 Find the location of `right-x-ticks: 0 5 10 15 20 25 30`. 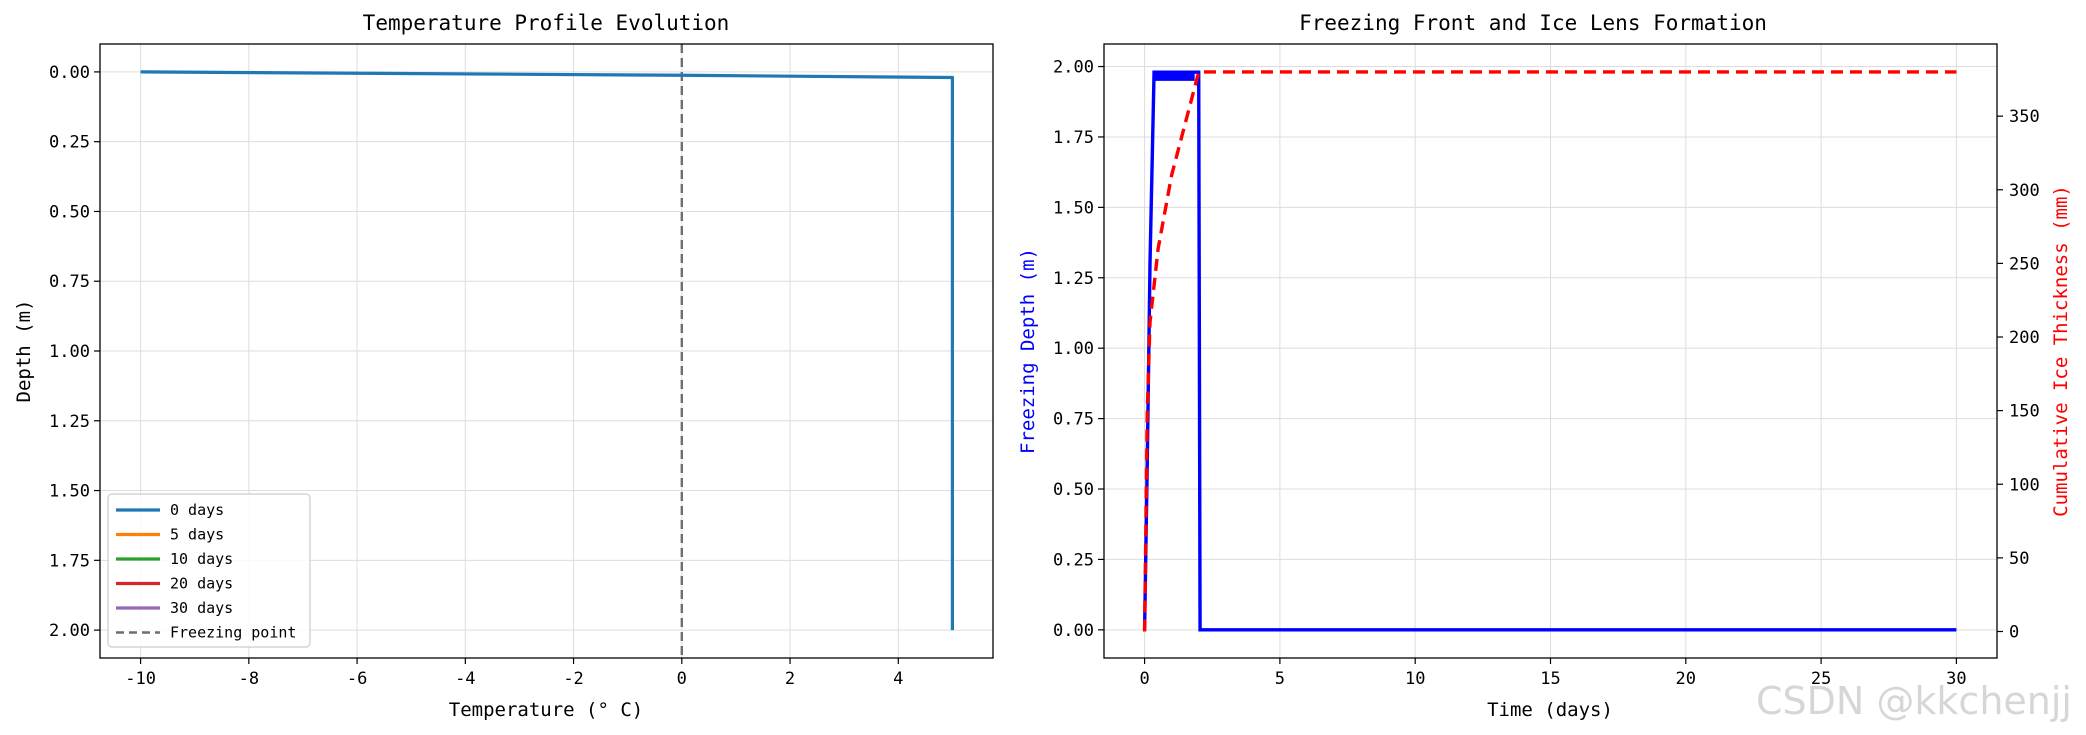

right-x-ticks: 0 5 10 15 20 25 30 is located at coordinates (1553, 673).